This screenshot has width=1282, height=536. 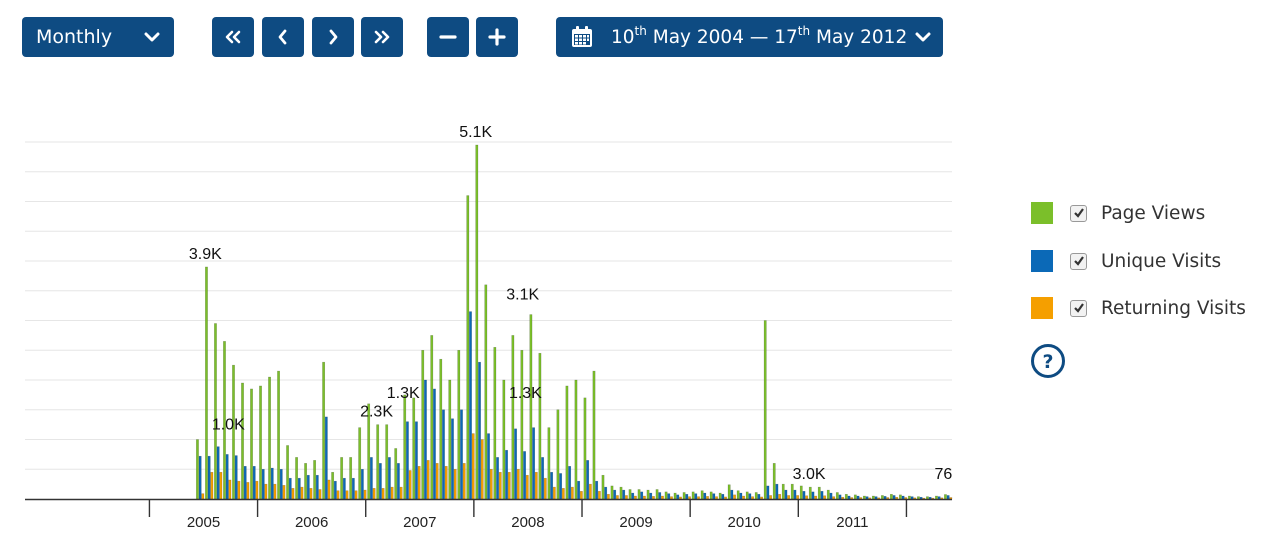 What do you see at coordinates (852, 522) in the screenshot?
I see `x-tick-label: 2011` at bounding box center [852, 522].